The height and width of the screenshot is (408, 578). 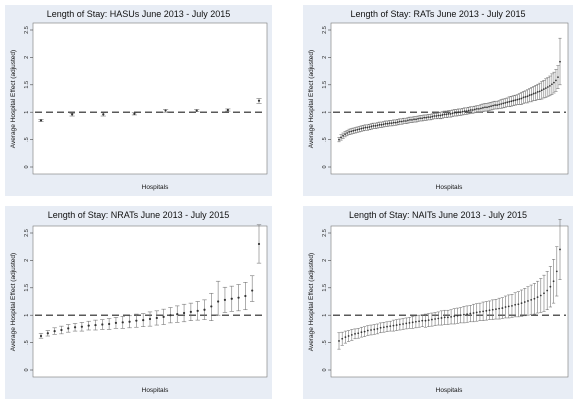 I want to click on chart-marks, so click(x=449, y=284).